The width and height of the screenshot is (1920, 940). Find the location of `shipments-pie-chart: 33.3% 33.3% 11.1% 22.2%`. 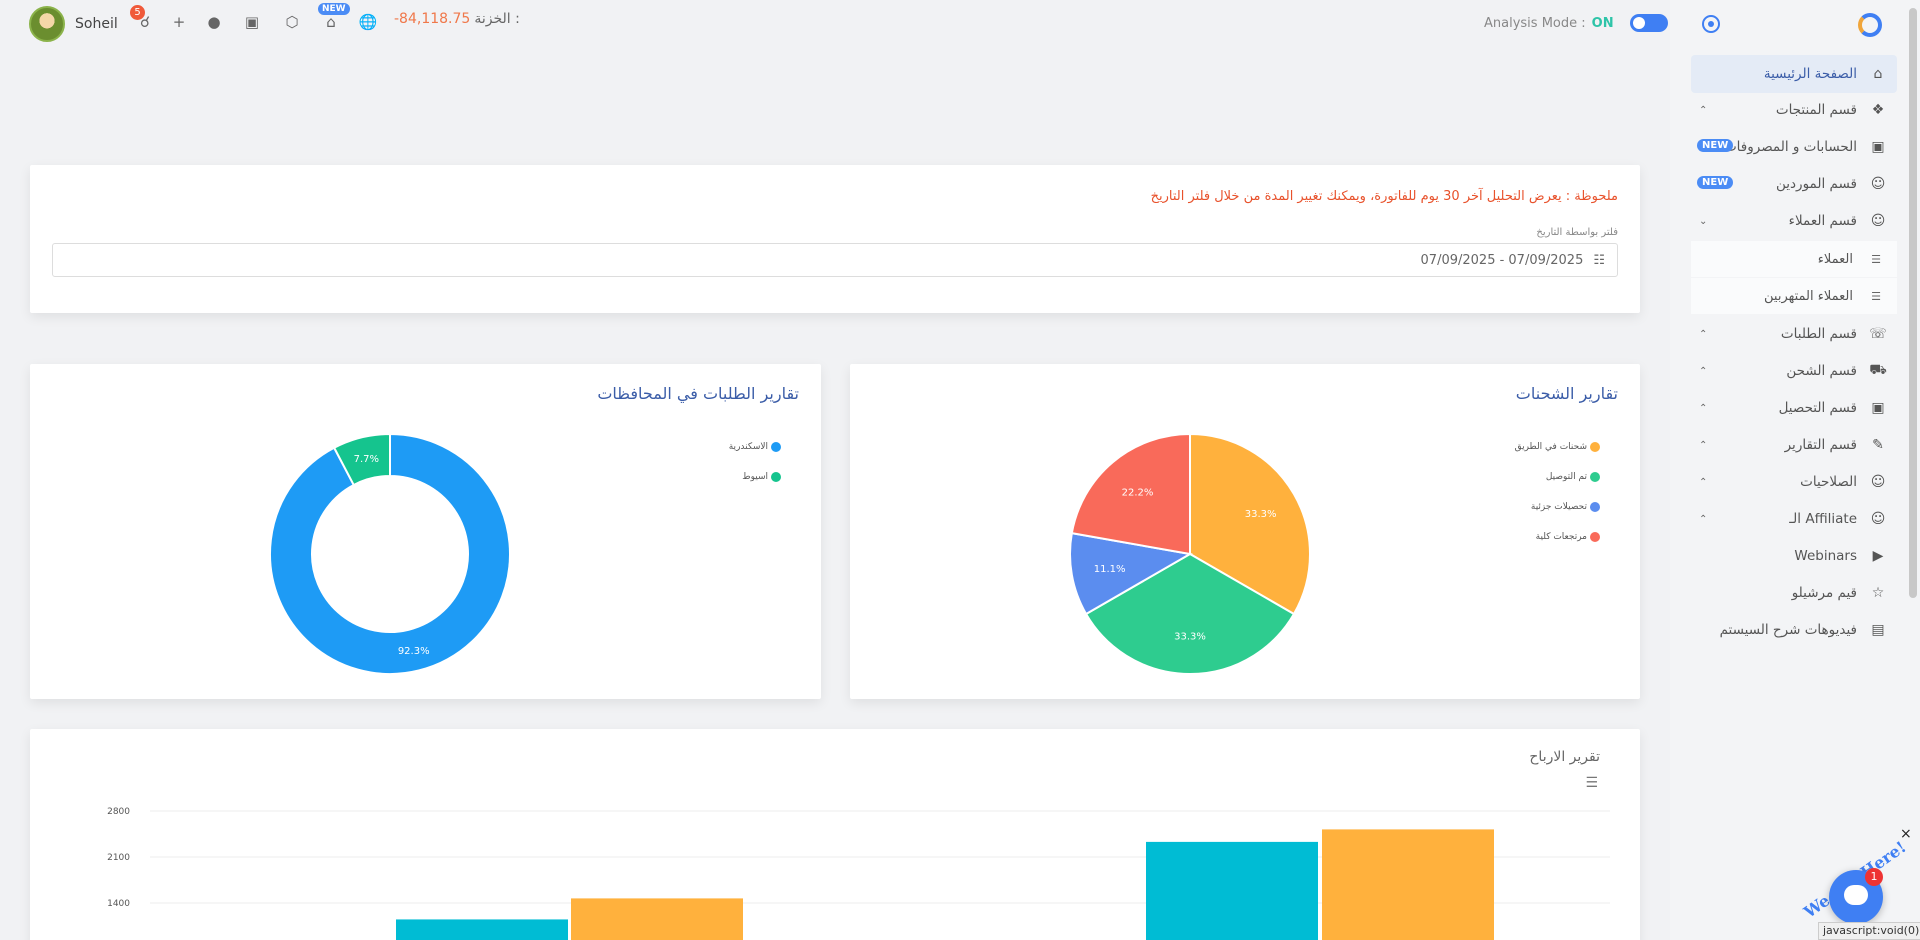

shipments-pie-chart: 33.3% 33.3% 11.1% 22.2% is located at coordinates (1190, 553).